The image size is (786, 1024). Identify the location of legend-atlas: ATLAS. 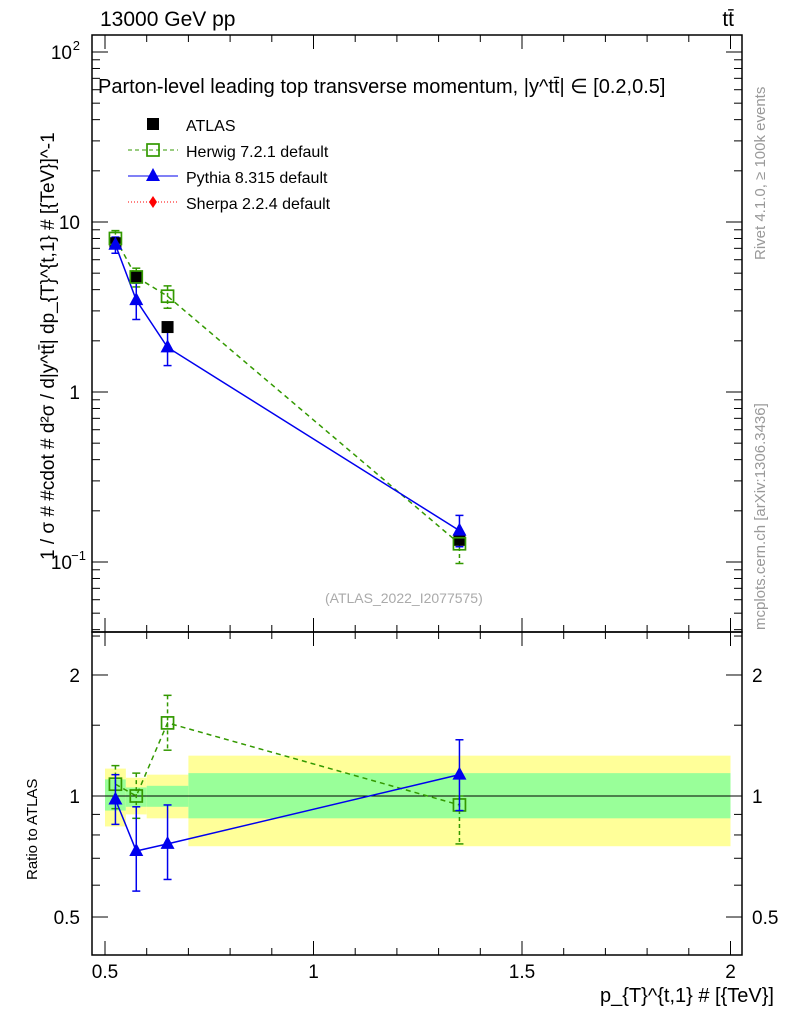
(211, 126).